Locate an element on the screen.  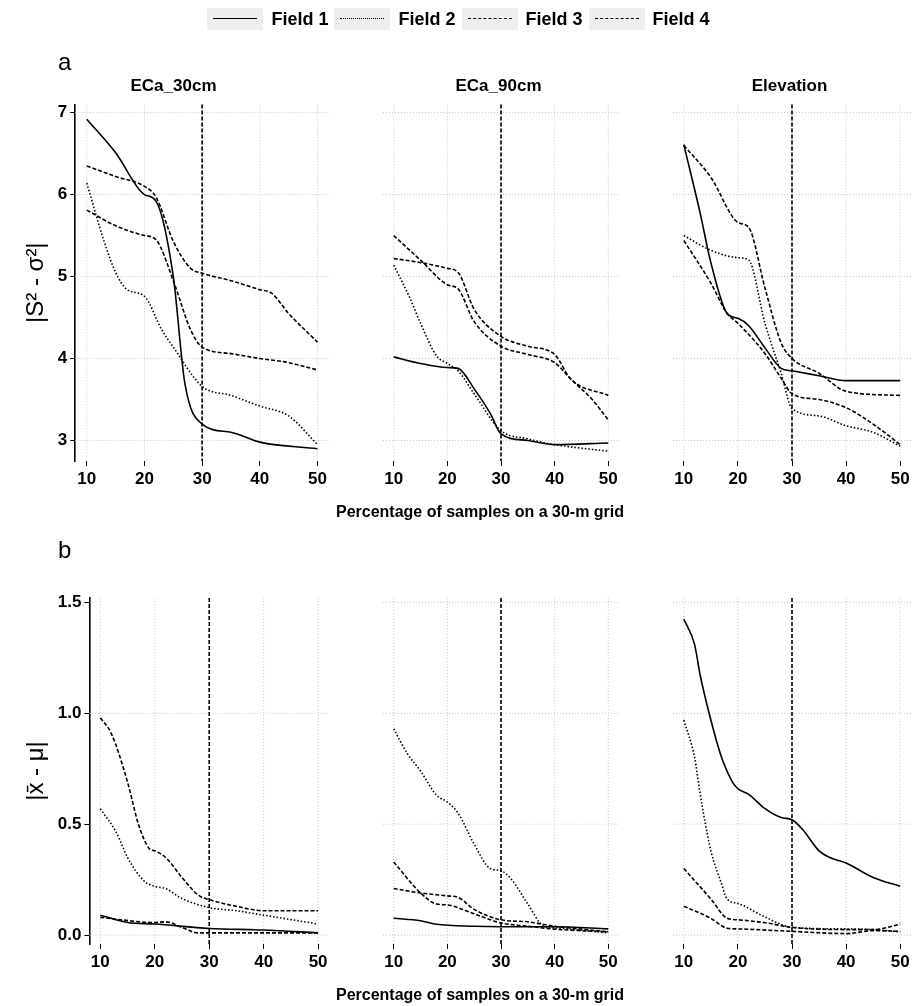
y-tick-label: 4 is located at coordinates (62, 358).